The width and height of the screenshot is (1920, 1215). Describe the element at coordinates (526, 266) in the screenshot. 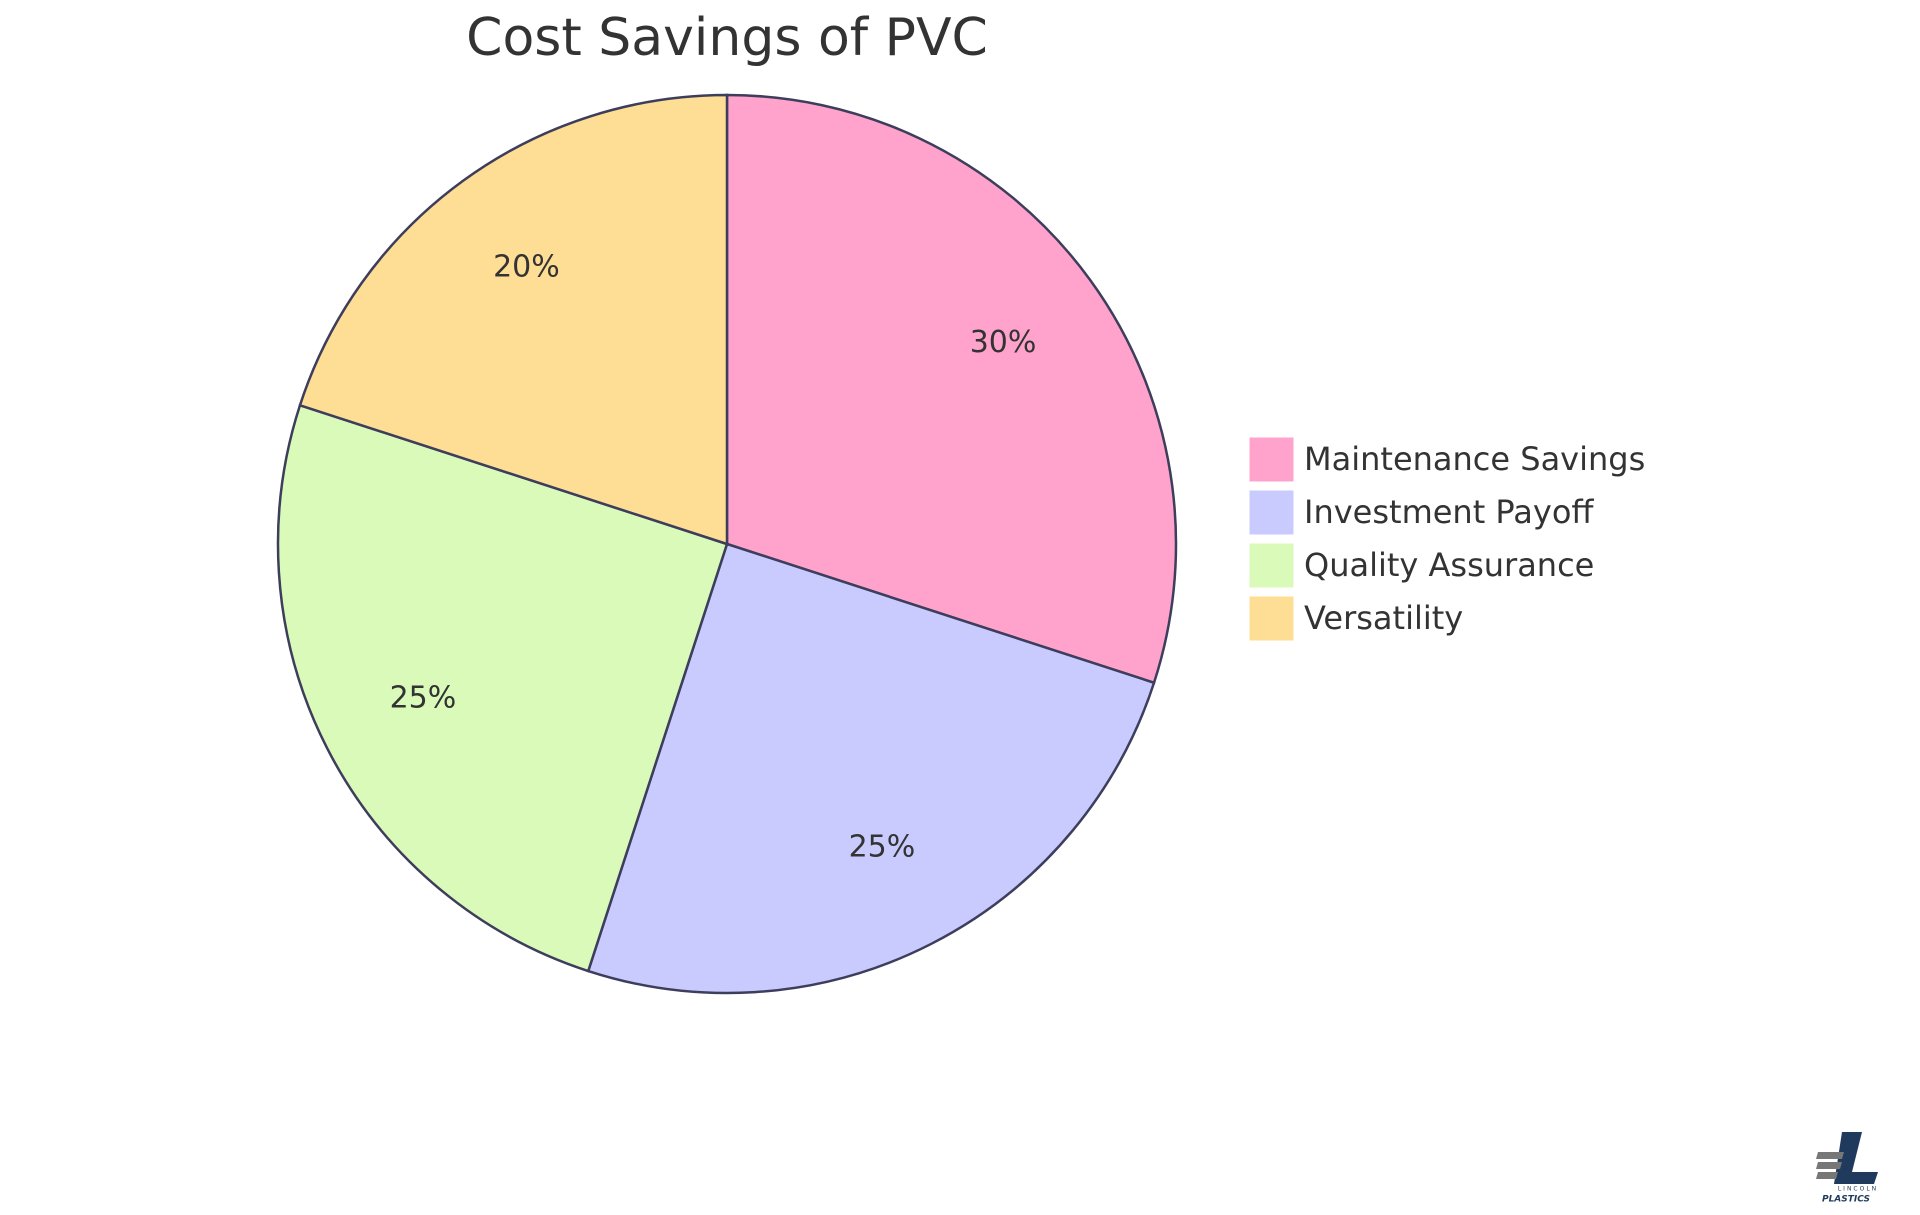

I see `slice-label: 20%` at that location.